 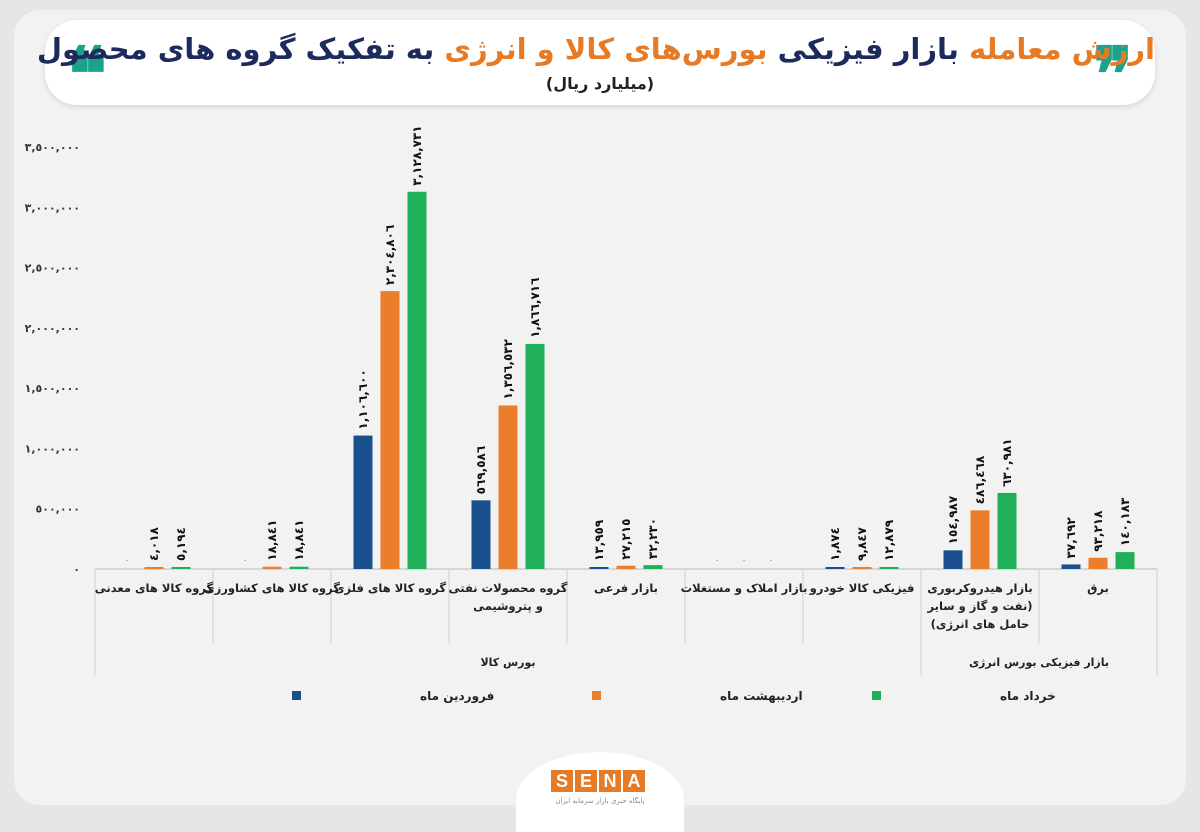 What do you see at coordinates (154, 543) in the screenshot?
I see `data-label: ٤,٠١٨` at bounding box center [154, 543].